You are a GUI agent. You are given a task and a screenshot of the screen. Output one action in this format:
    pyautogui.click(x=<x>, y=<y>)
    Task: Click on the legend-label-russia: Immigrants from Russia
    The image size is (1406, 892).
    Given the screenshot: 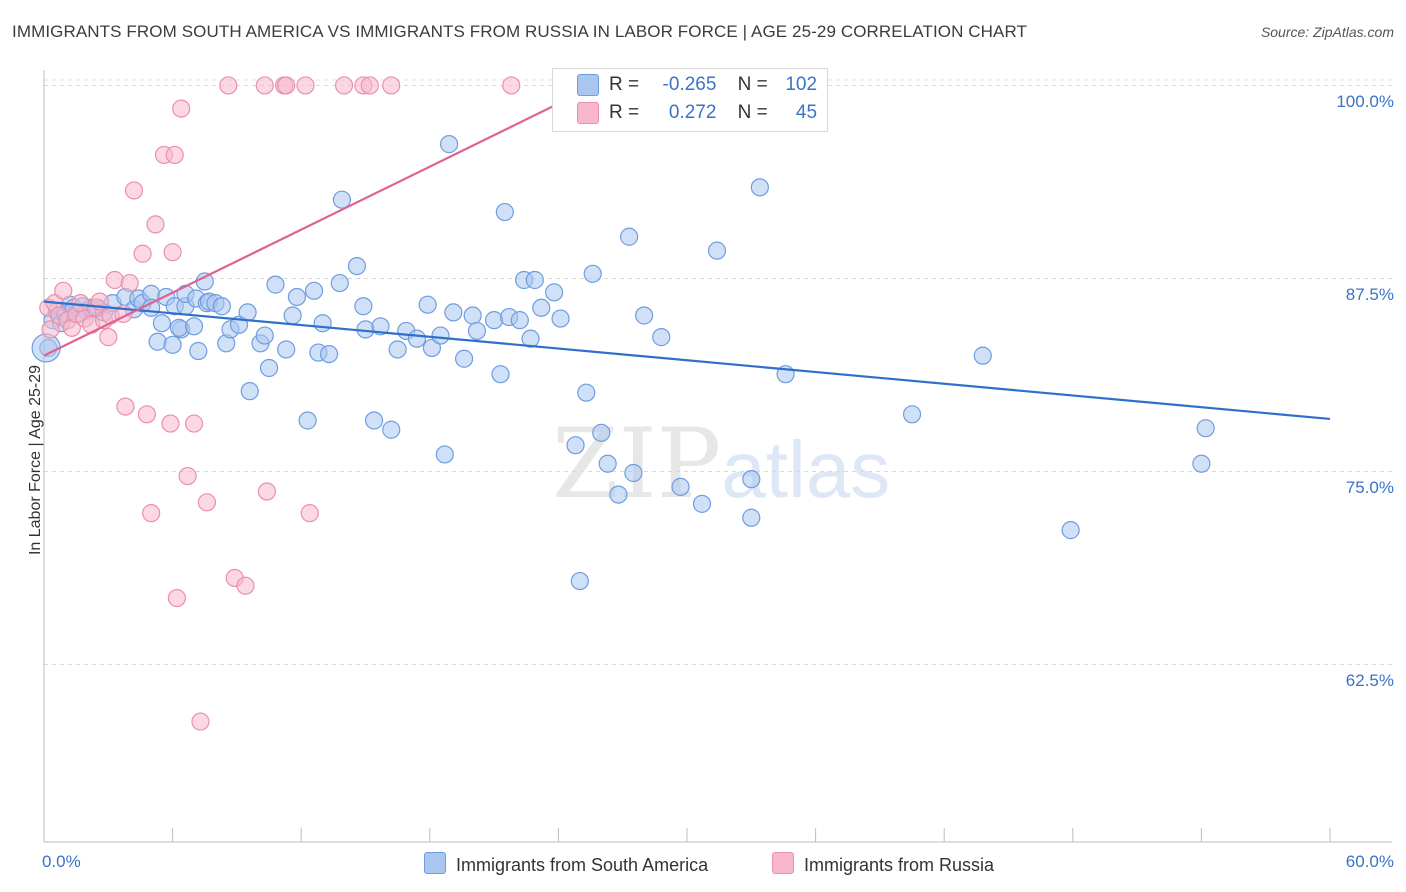 What is the action you would take?
    pyautogui.click(x=899, y=865)
    